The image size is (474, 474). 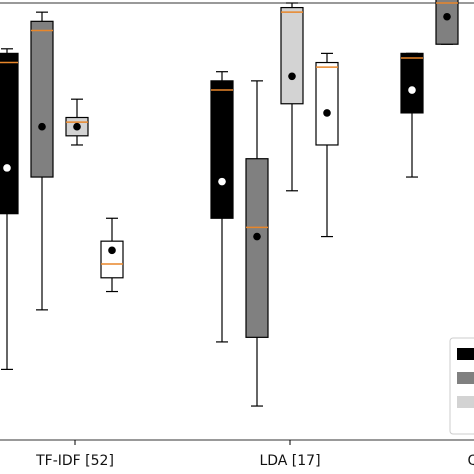 I want to click on legend, so click(x=461, y=386).